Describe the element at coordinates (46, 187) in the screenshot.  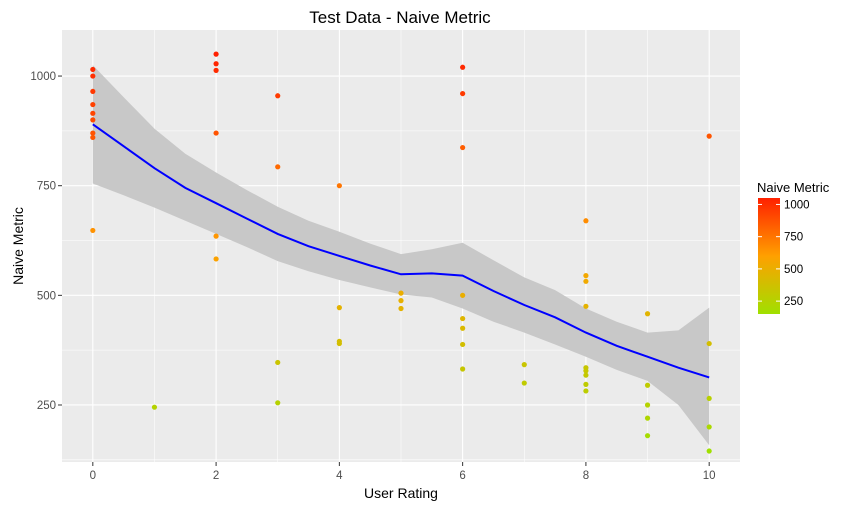
I see `y-tick-label: 750` at that location.